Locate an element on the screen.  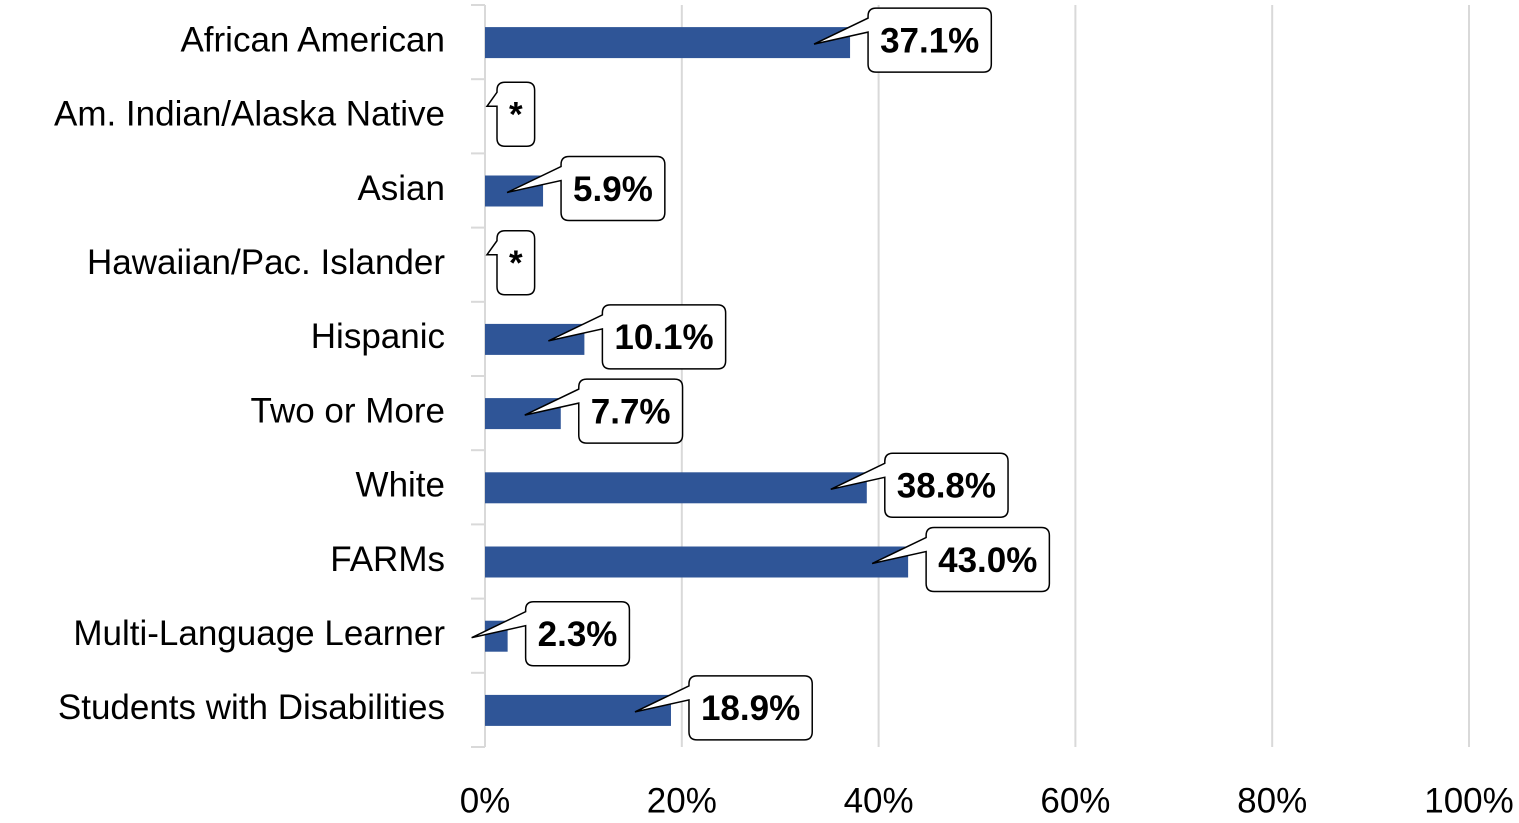
x-tick-label: 40% is located at coordinates (879, 800).